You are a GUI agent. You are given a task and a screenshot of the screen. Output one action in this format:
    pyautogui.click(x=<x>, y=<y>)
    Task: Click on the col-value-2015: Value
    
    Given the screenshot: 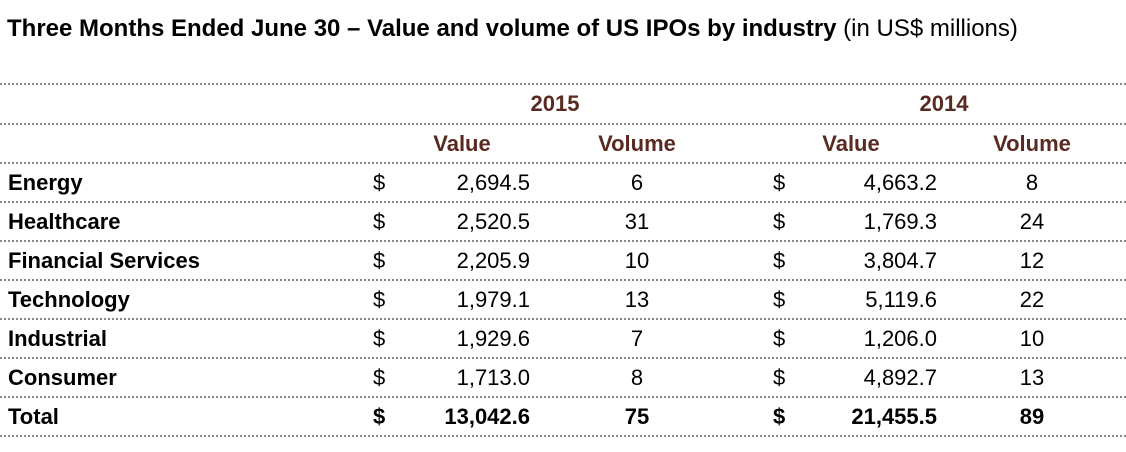 What is the action you would take?
    pyautogui.click(x=462, y=143)
    